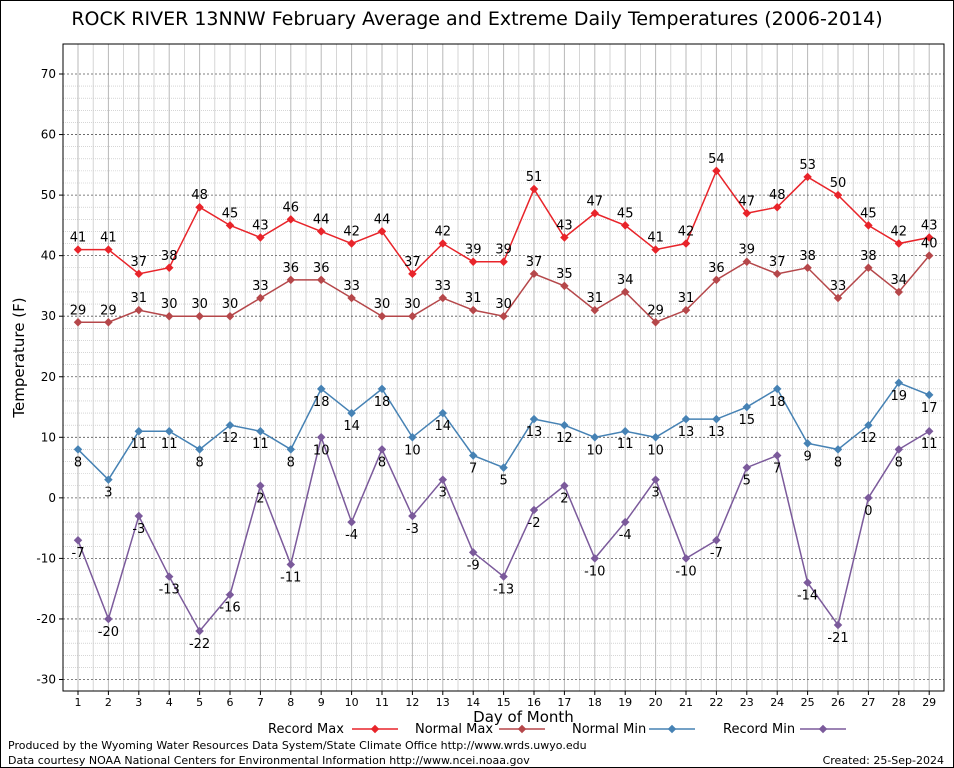  I want to click on data-label: 29, so click(78, 310).